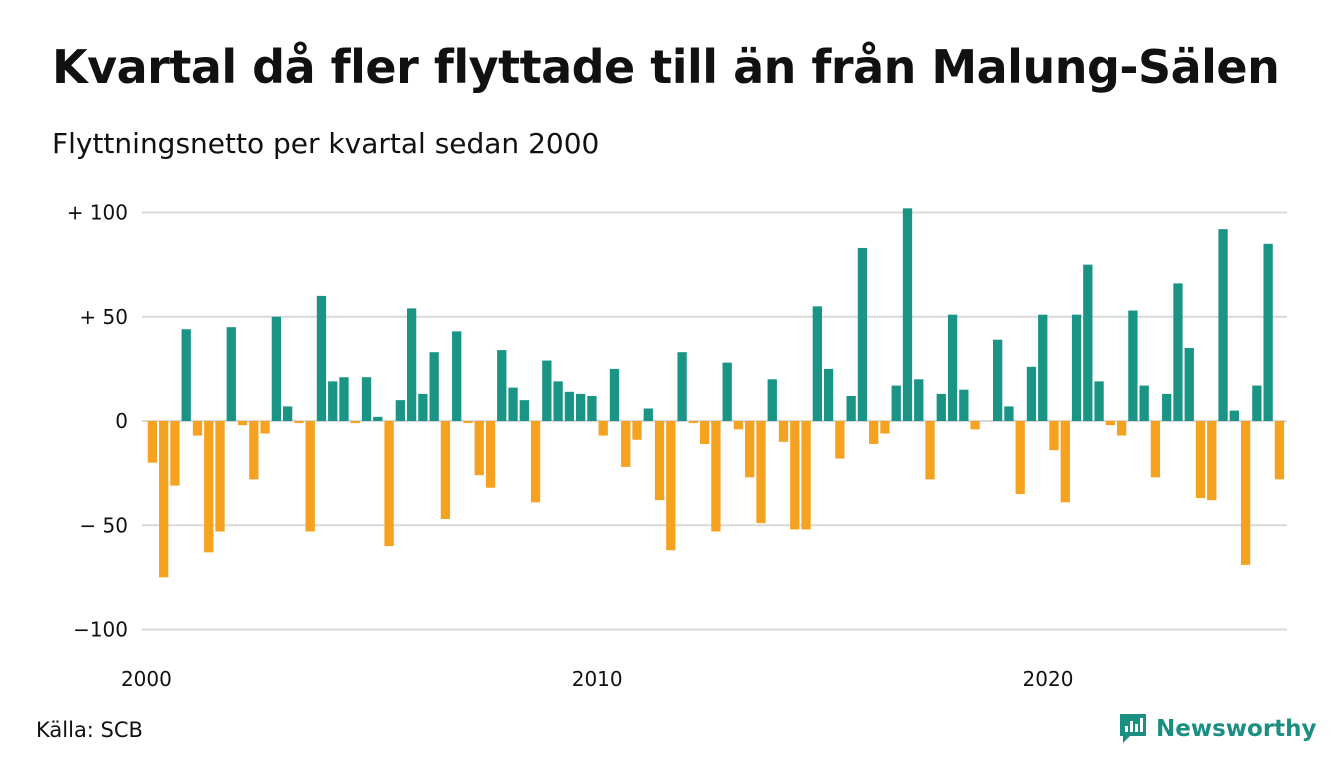 This screenshot has width=1340, height=780. What do you see at coordinates (100, 630) in the screenshot?
I see `y-tick-label: −100` at bounding box center [100, 630].